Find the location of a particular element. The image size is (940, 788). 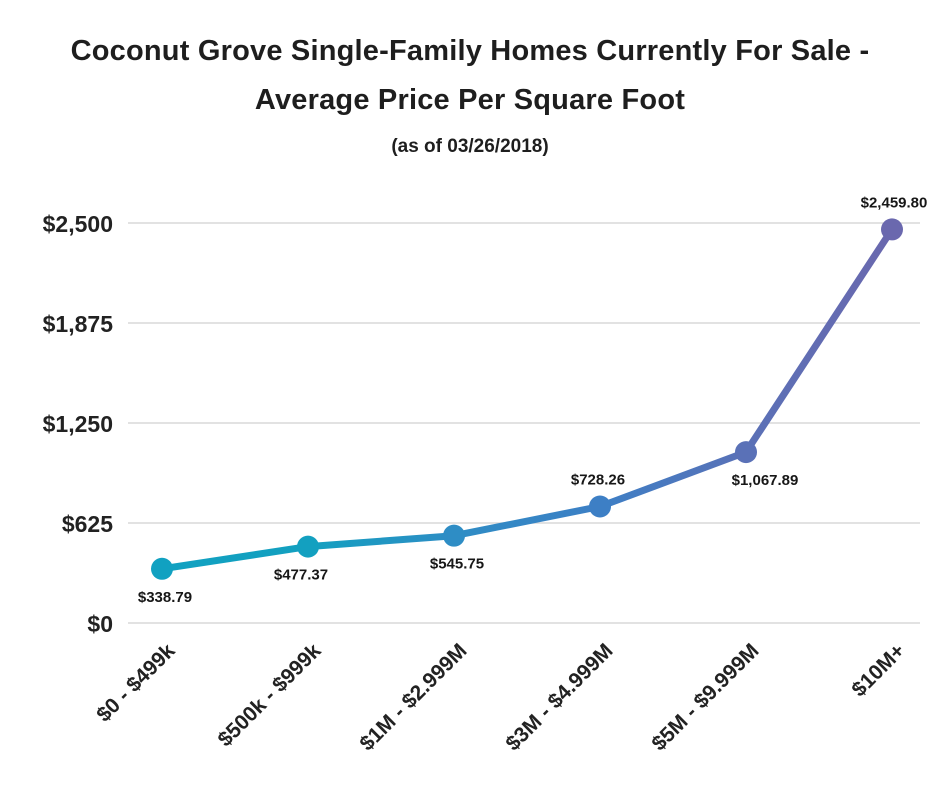

x-axis-category-label: $5M - $9.999M is located at coordinates (705, 697).